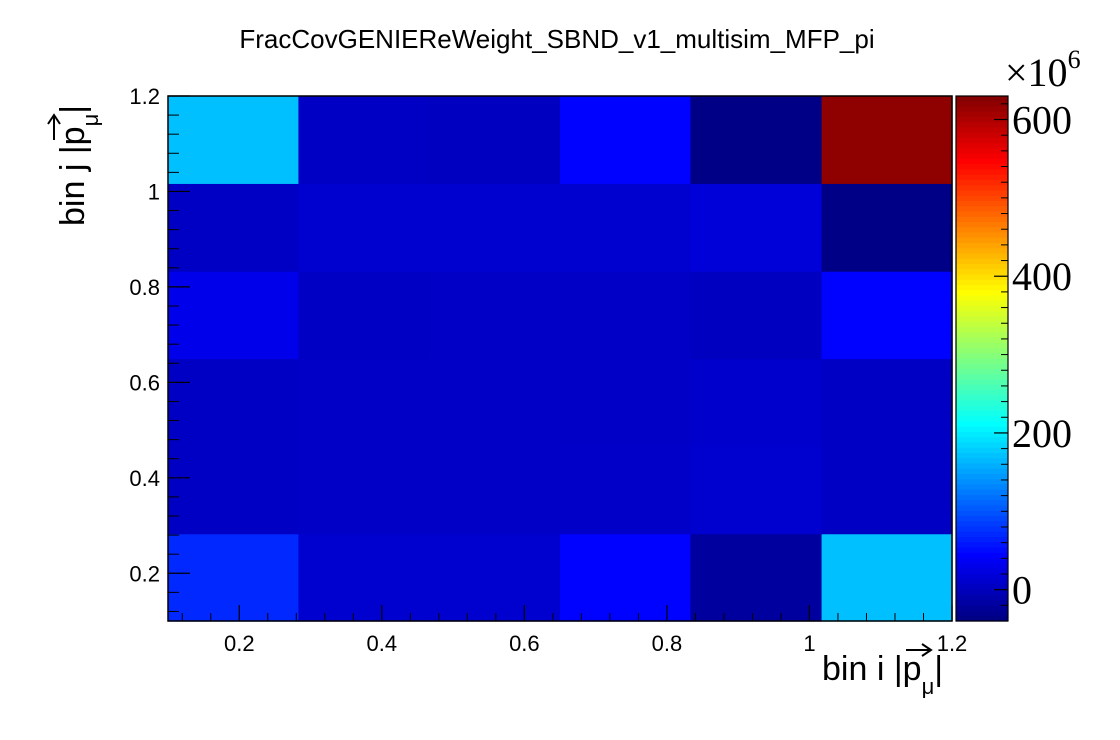  I want to click on y-tick-label: 0.6, so click(144, 382).